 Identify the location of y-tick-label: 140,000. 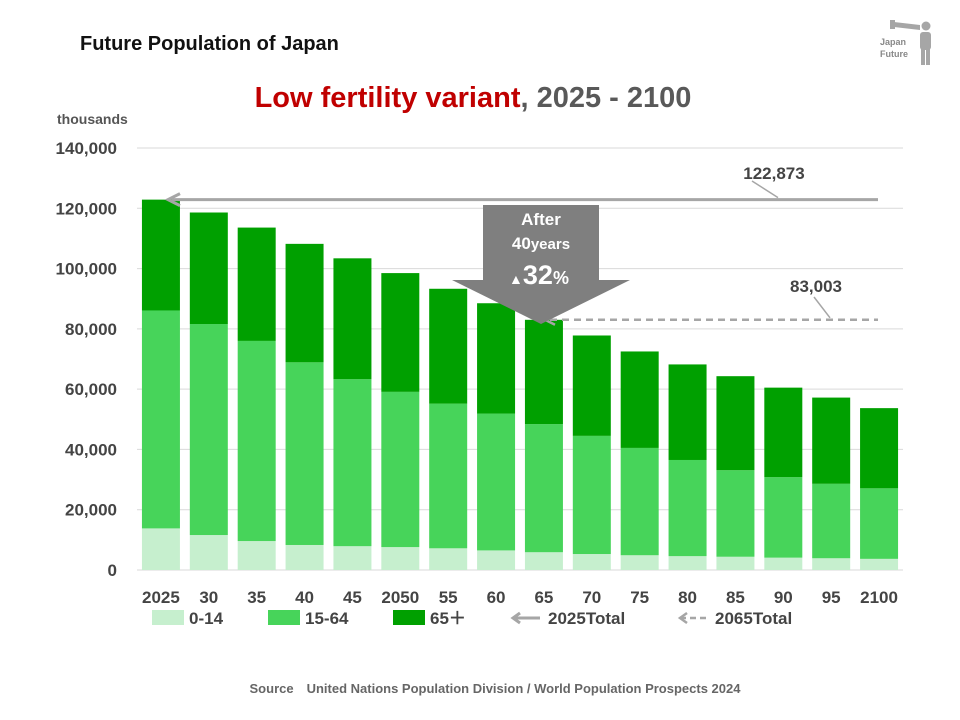
(86, 148).